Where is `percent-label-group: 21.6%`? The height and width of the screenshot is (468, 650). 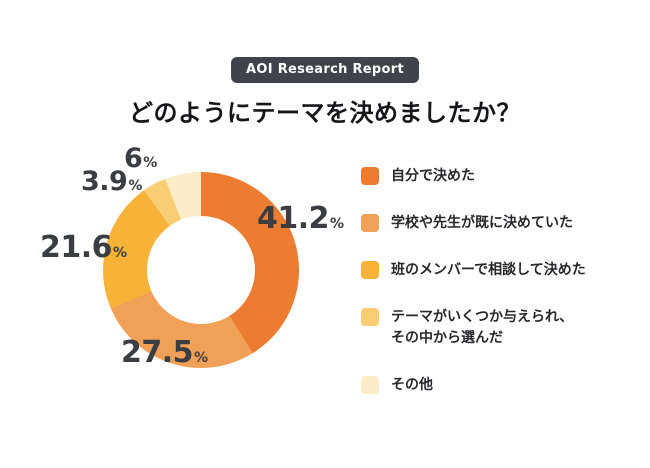 percent-label-group: 21.6% is located at coordinates (83, 247).